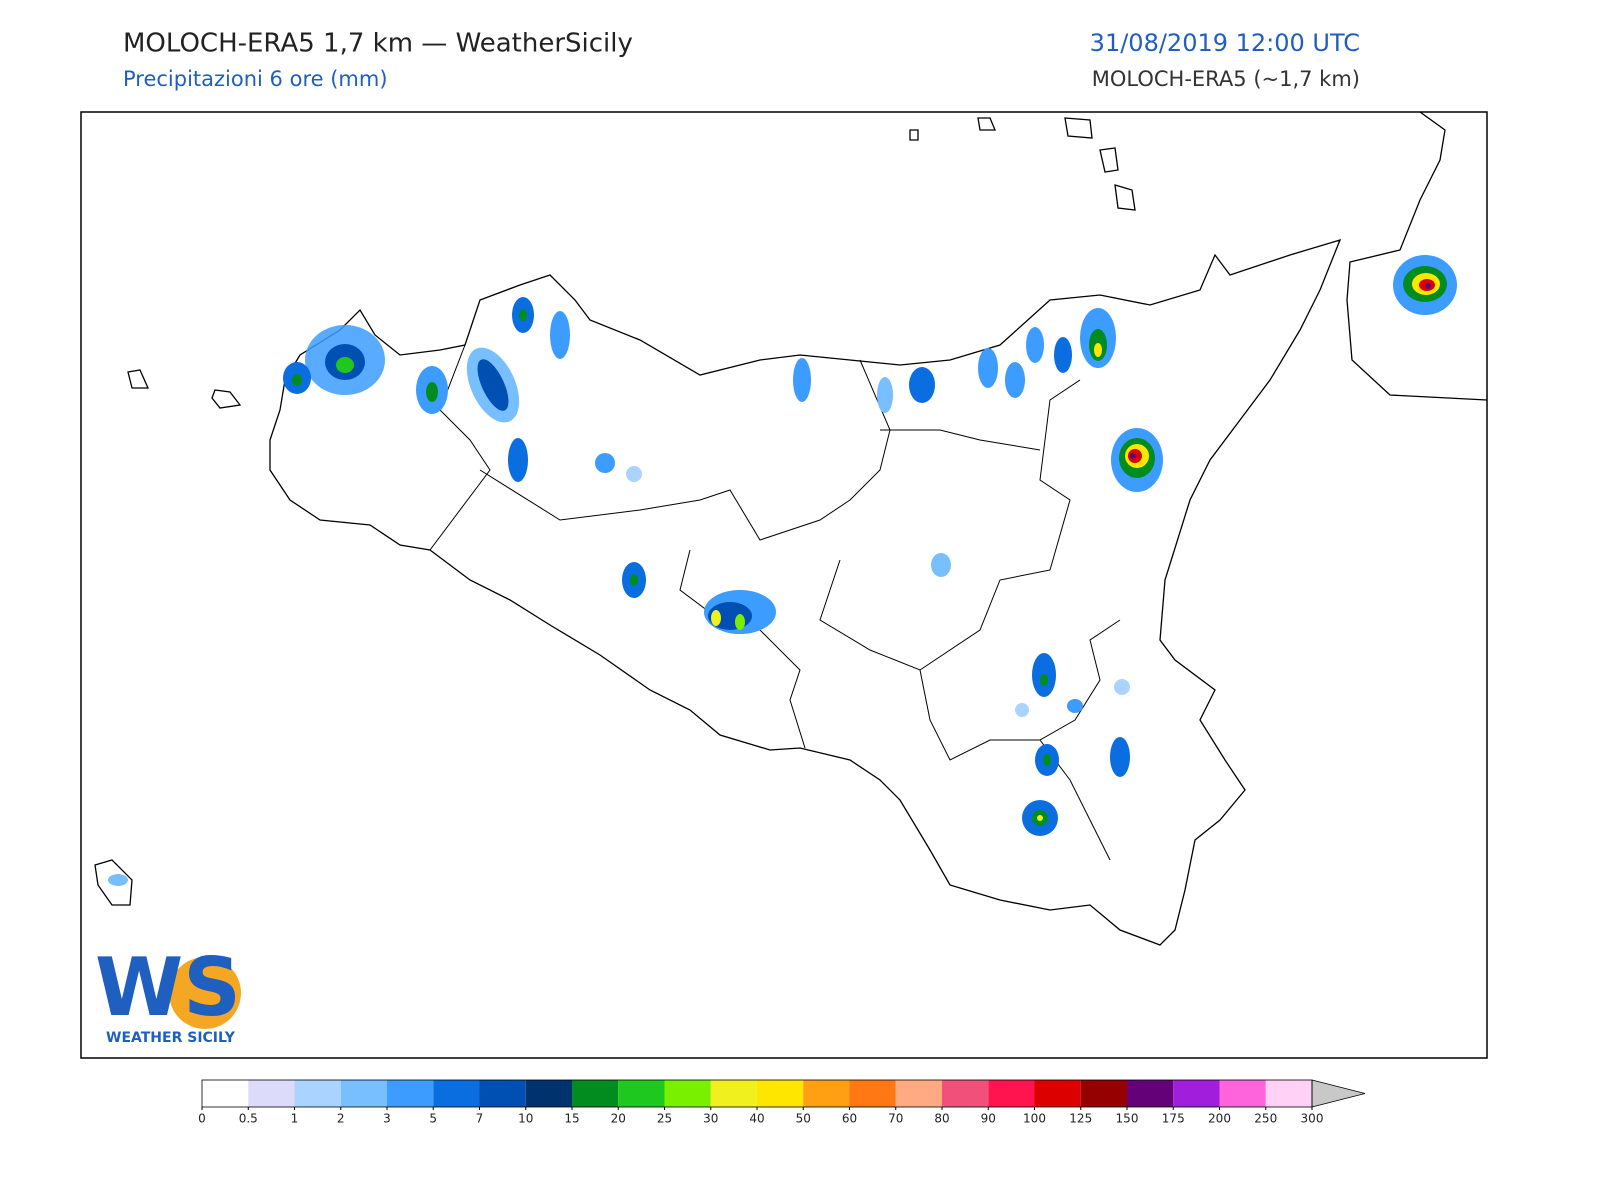  I want to click on colorbar-extend, so click(1338, 1093).